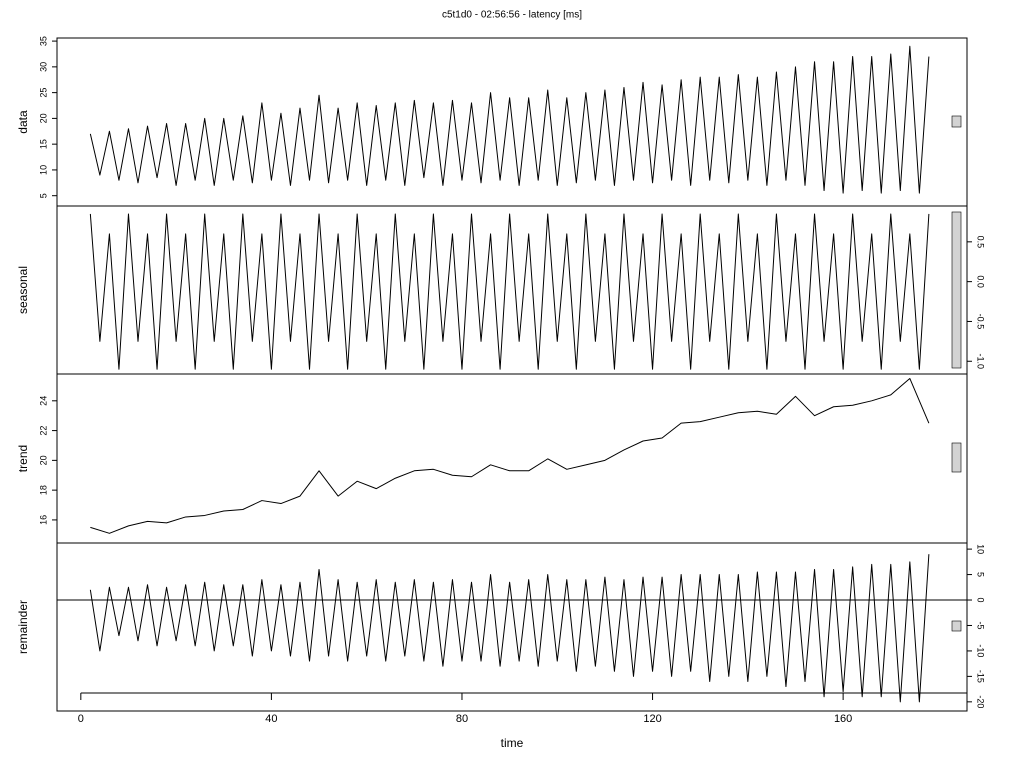 The width and height of the screenshot is (1024, 768). What do you see at coordinates (981, 362) in the screenshot?
I see `y-tick-label: -1.0` at bounding box center [981, 362].